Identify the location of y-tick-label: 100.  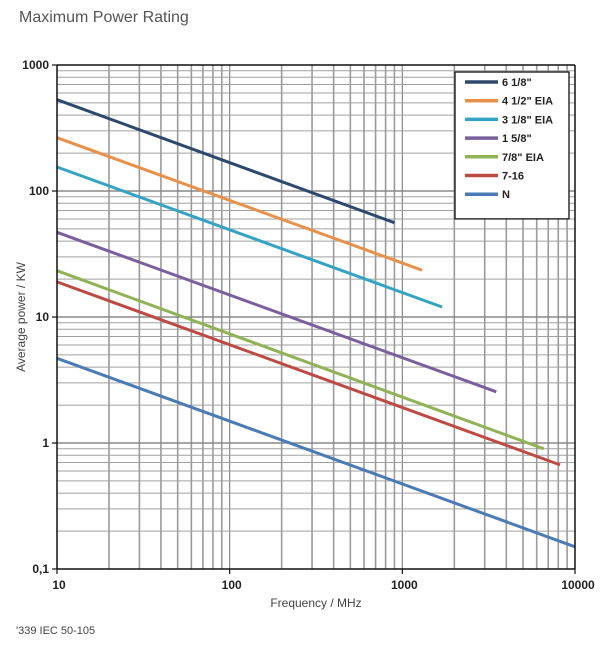
(39, 191).